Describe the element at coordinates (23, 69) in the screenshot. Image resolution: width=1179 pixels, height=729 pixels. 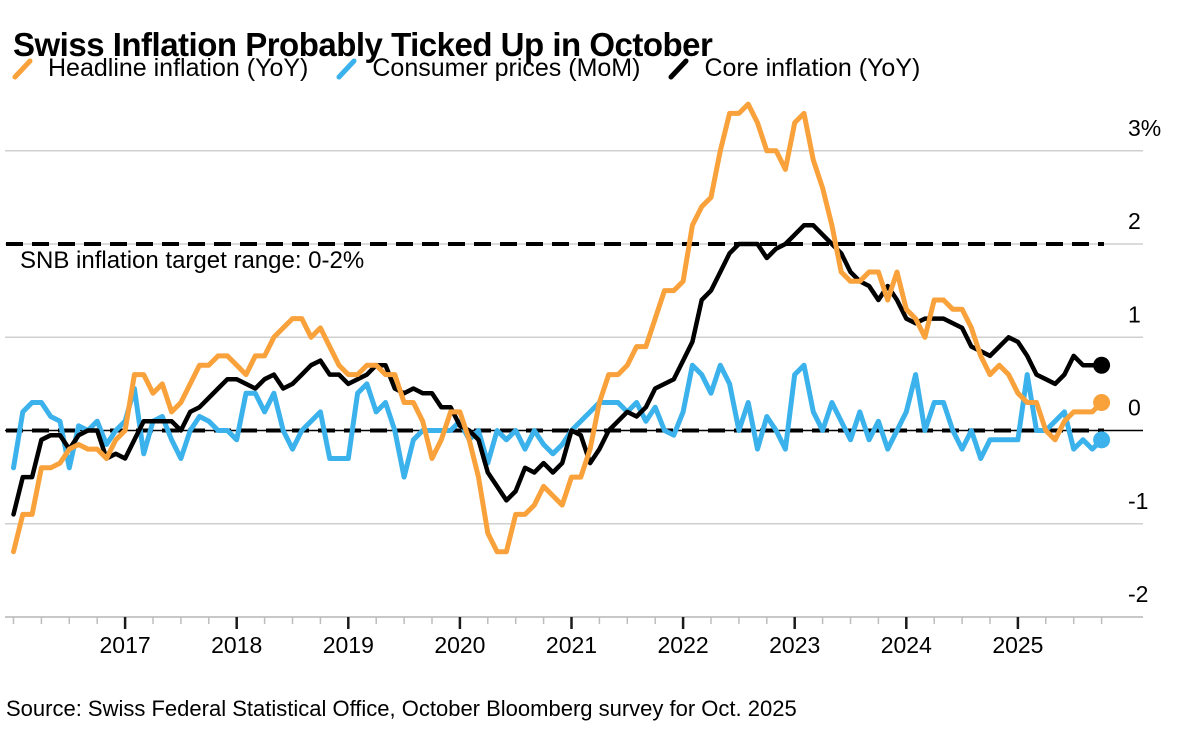
I see `headline-series-slash-icon` at that location.